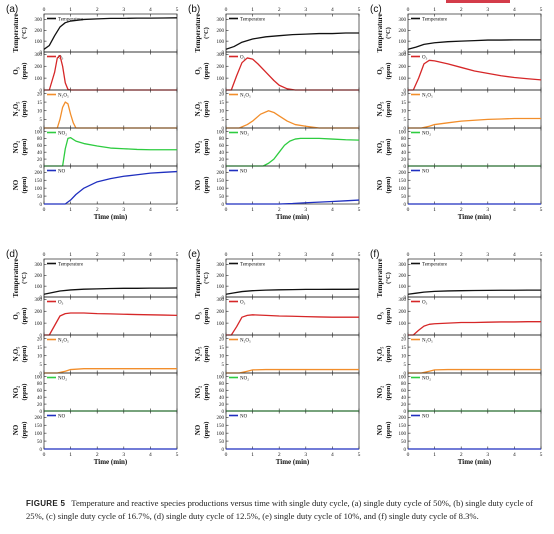 The height and width of the screenshot is (534, 554). I want to click on panel-c-top-tick-label: 2, so click(461, 10).